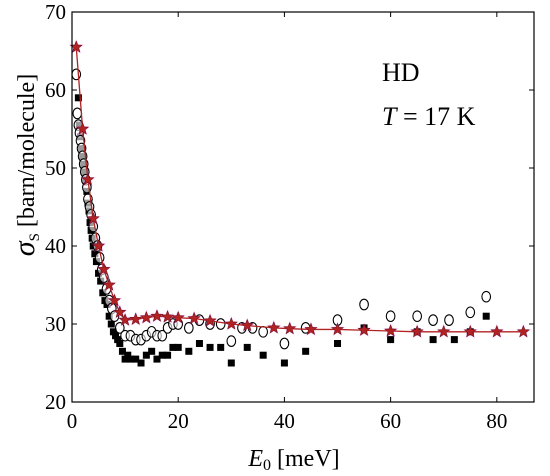 The height and width of the screenshot is (476, 550). What do you see at coordinates (55, 12) in the screenshot?
I see `y-tick-label: 70` at bounding box center [55, 12].